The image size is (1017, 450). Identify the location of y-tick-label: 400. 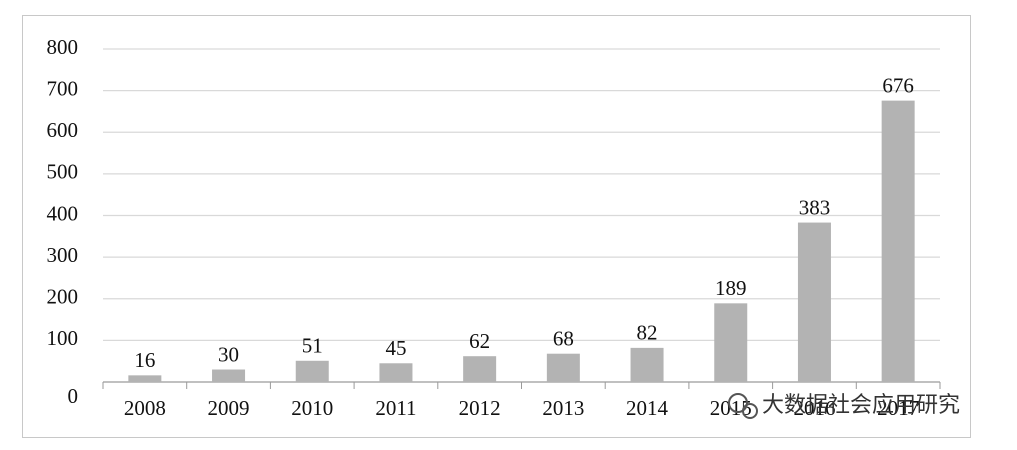
(63, 213).